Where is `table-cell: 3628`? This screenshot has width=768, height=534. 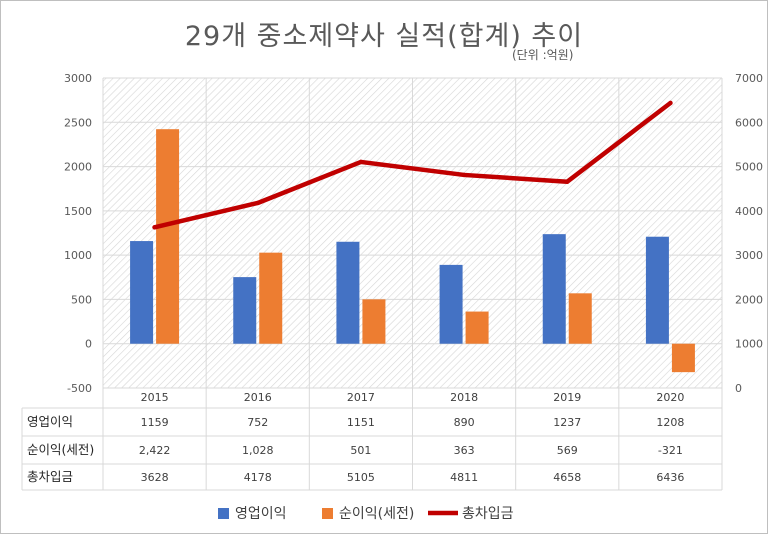 table-cell: 3628 is located at coordinates (155, 477).